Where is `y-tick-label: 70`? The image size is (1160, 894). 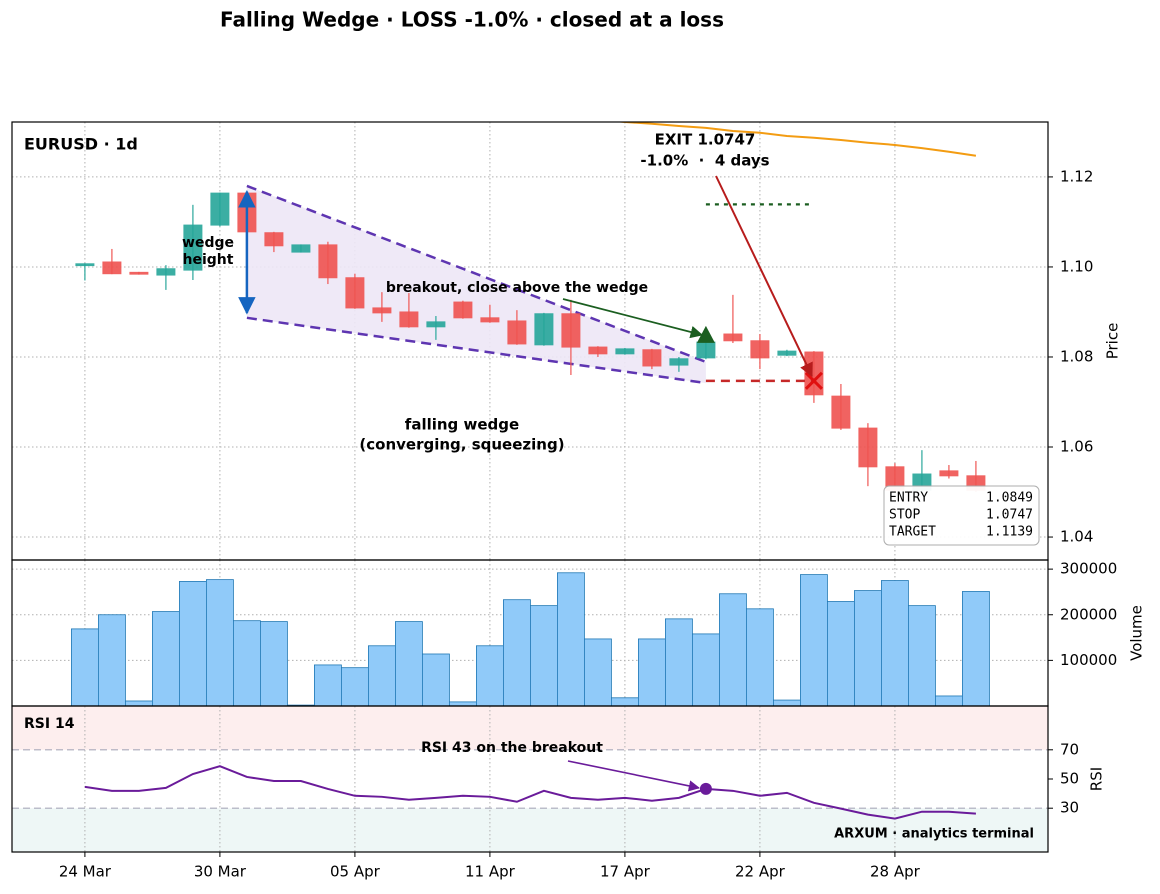 y-tick-label: 70 is located at coordinates (1069, 749).